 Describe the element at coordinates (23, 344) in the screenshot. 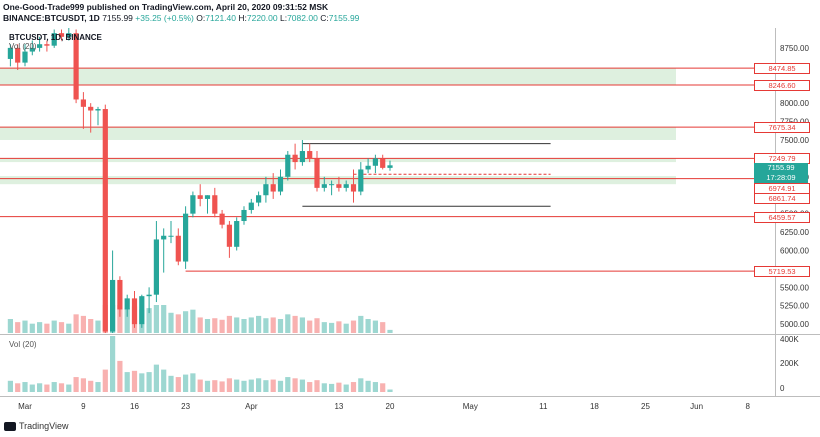

I see `volume-pane-label: Vol (20)` at that location.